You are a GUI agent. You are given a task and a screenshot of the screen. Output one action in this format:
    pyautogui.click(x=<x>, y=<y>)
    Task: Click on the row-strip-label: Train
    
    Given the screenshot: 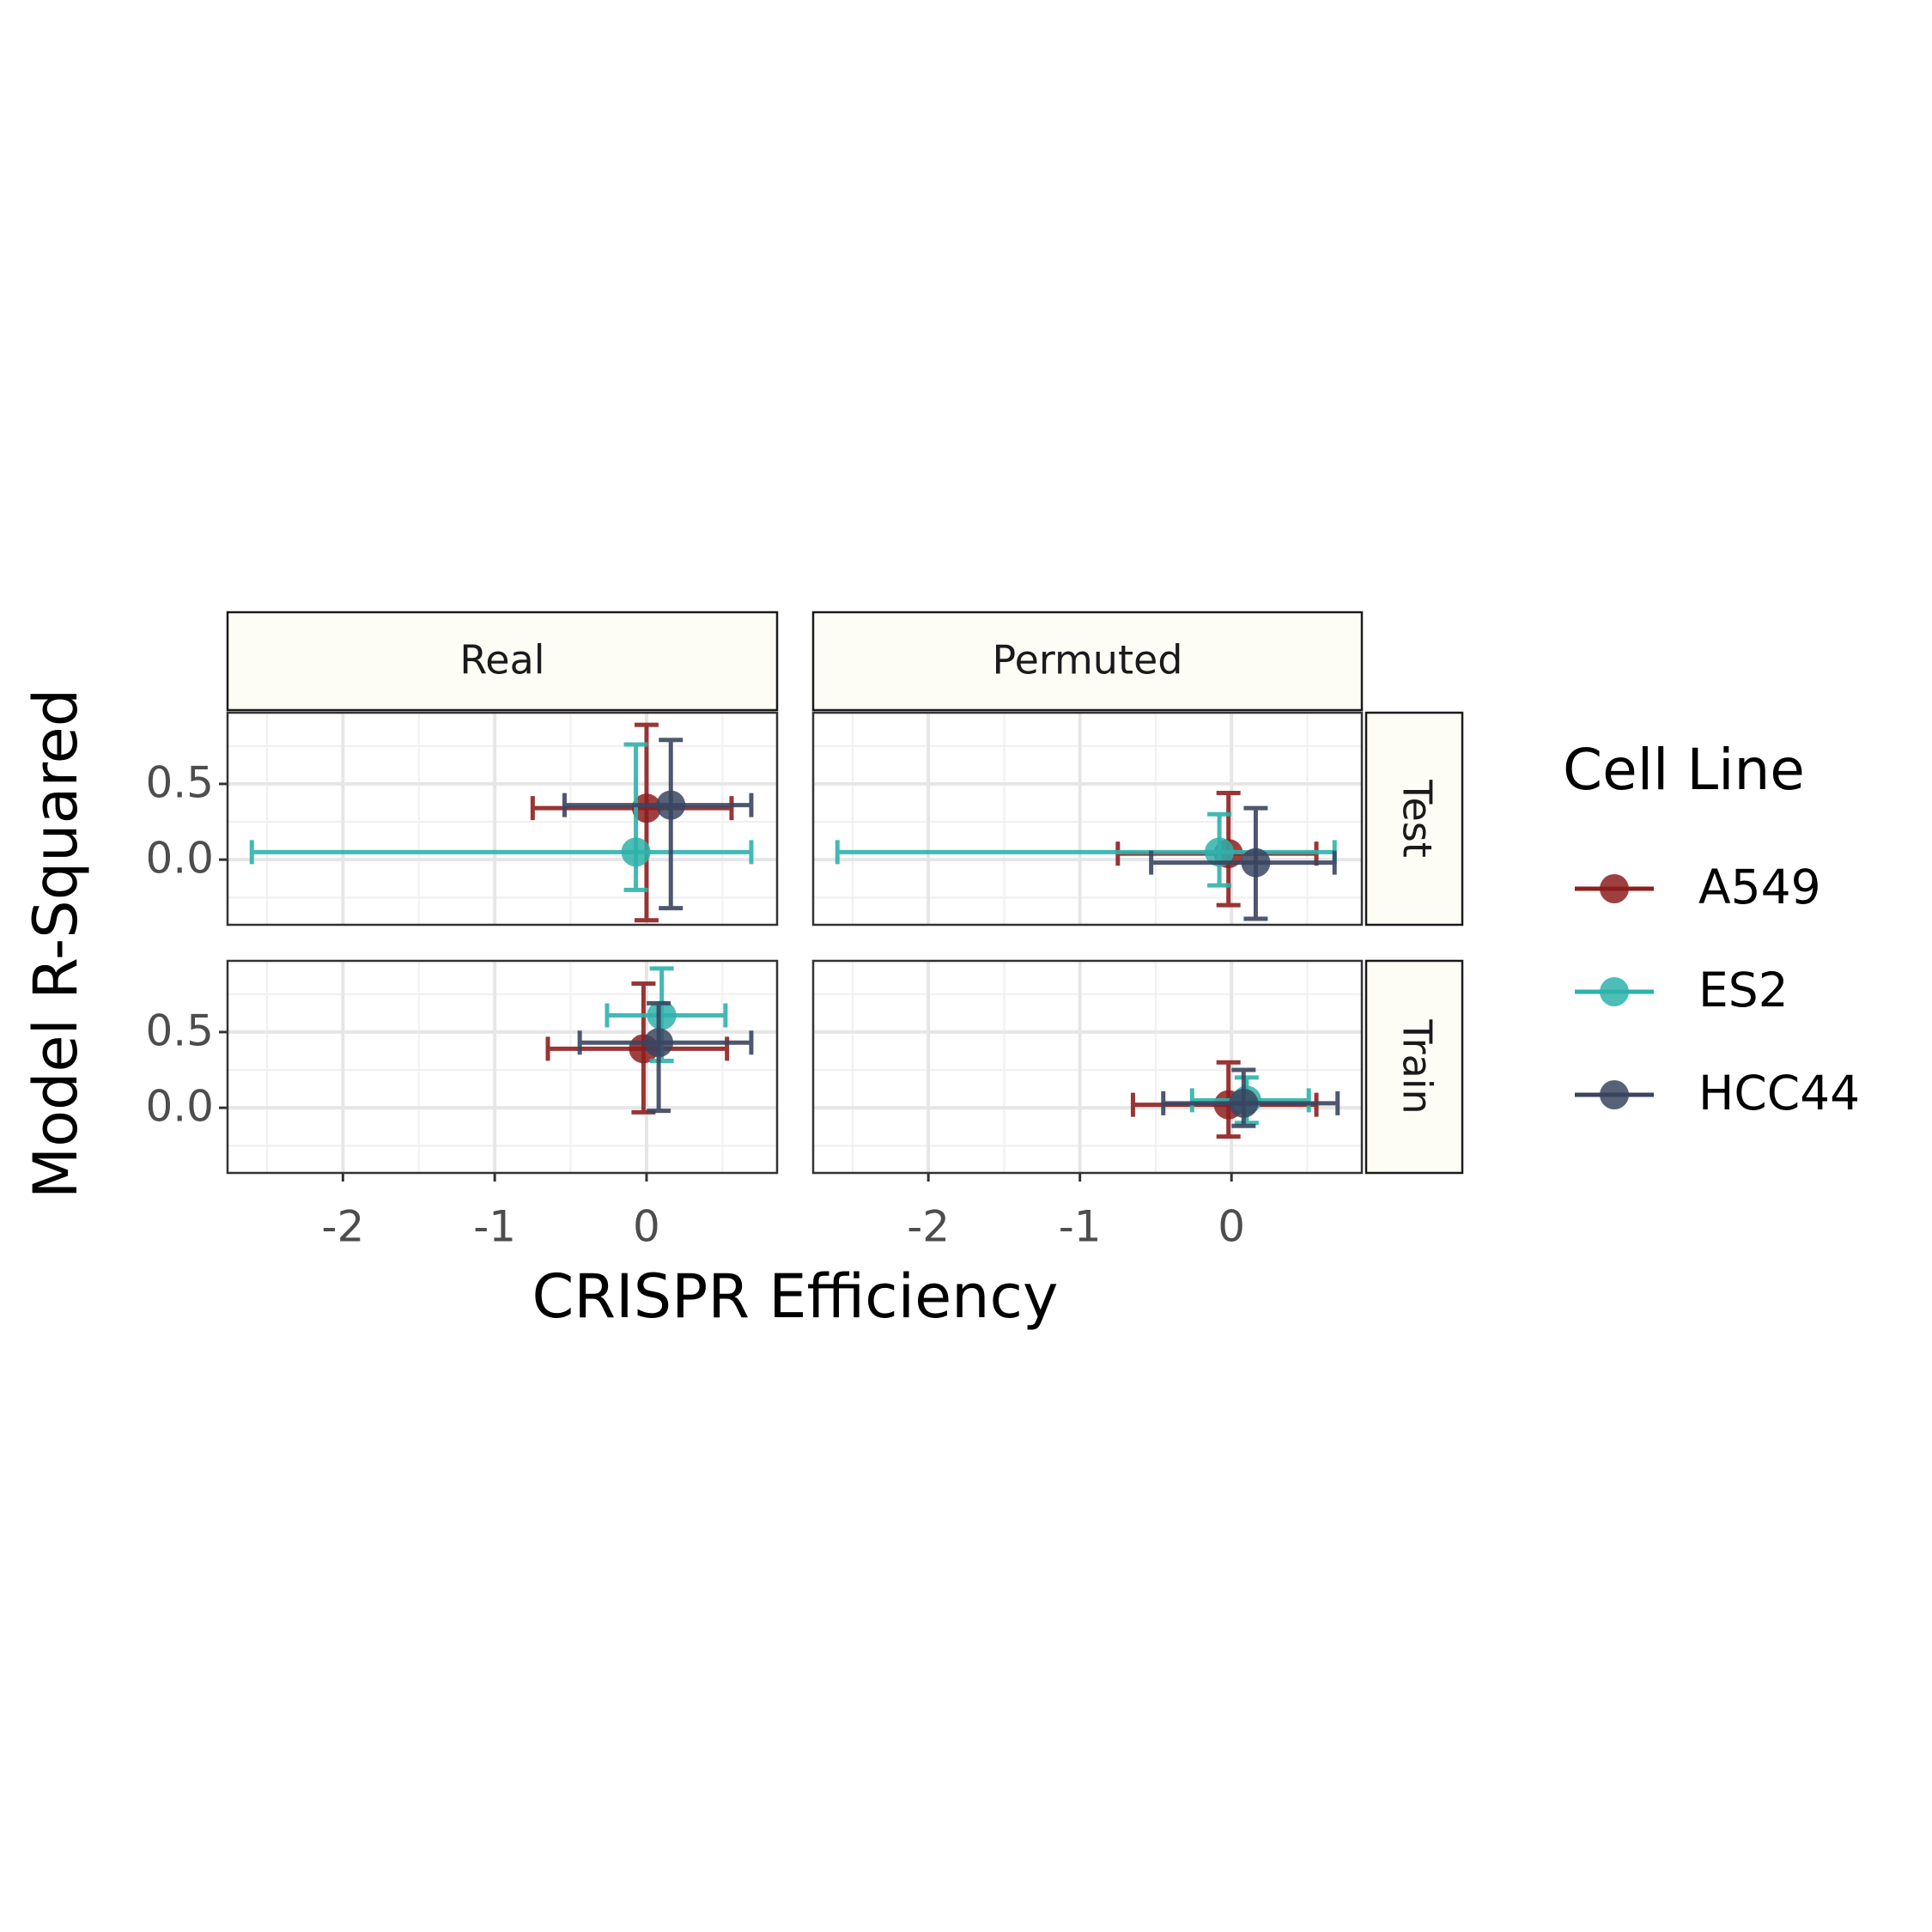 What is the action you would take?
    pyautogui.click(x=1418, y=1066)
    